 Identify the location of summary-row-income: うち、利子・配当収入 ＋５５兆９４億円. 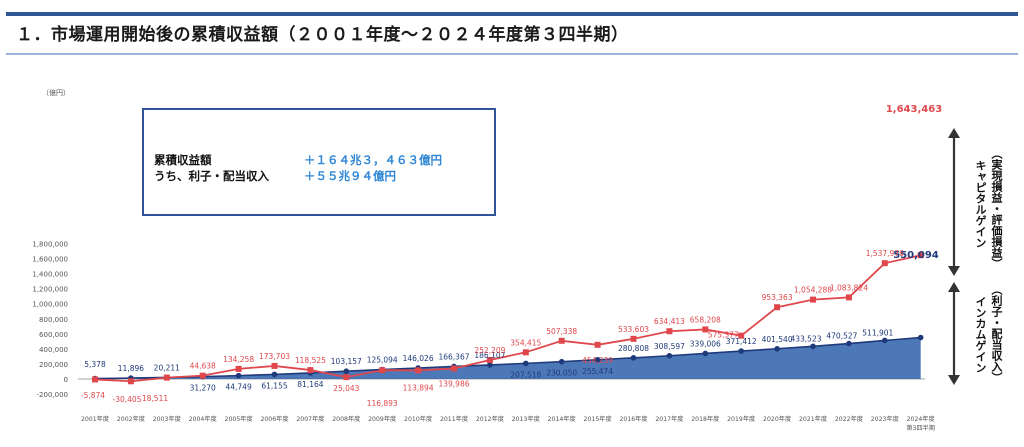
(275, 176).